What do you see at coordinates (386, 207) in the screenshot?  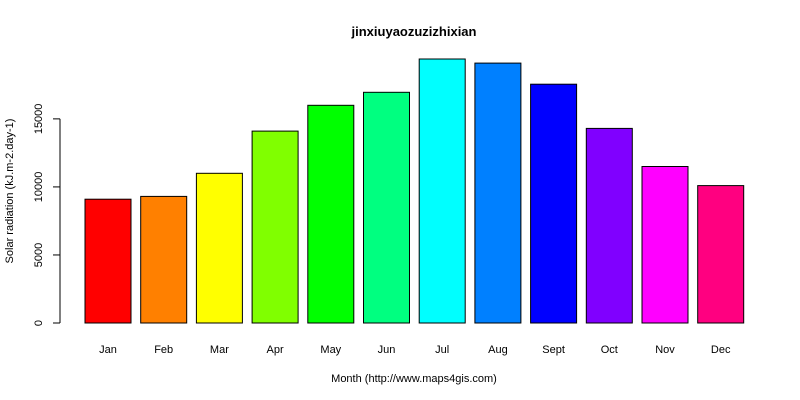 I see `bar-jun` at bounding box center [386, 207].